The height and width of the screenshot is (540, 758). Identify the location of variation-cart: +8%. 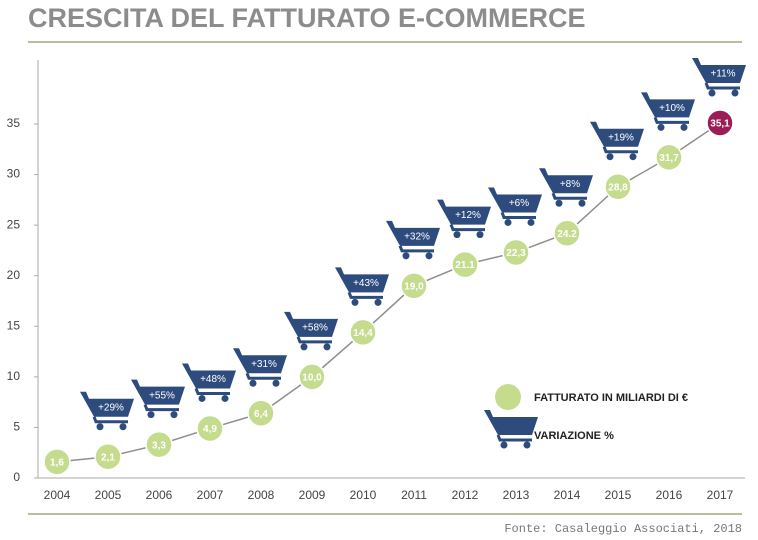
(566, 187).